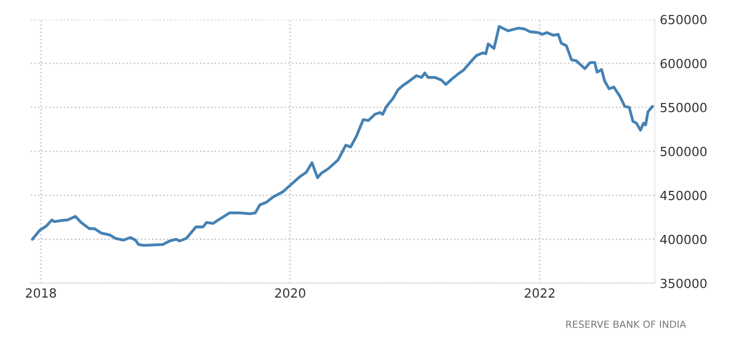  I want to click on text: RESERVE BANK OF INDIA, so click(626, 324).